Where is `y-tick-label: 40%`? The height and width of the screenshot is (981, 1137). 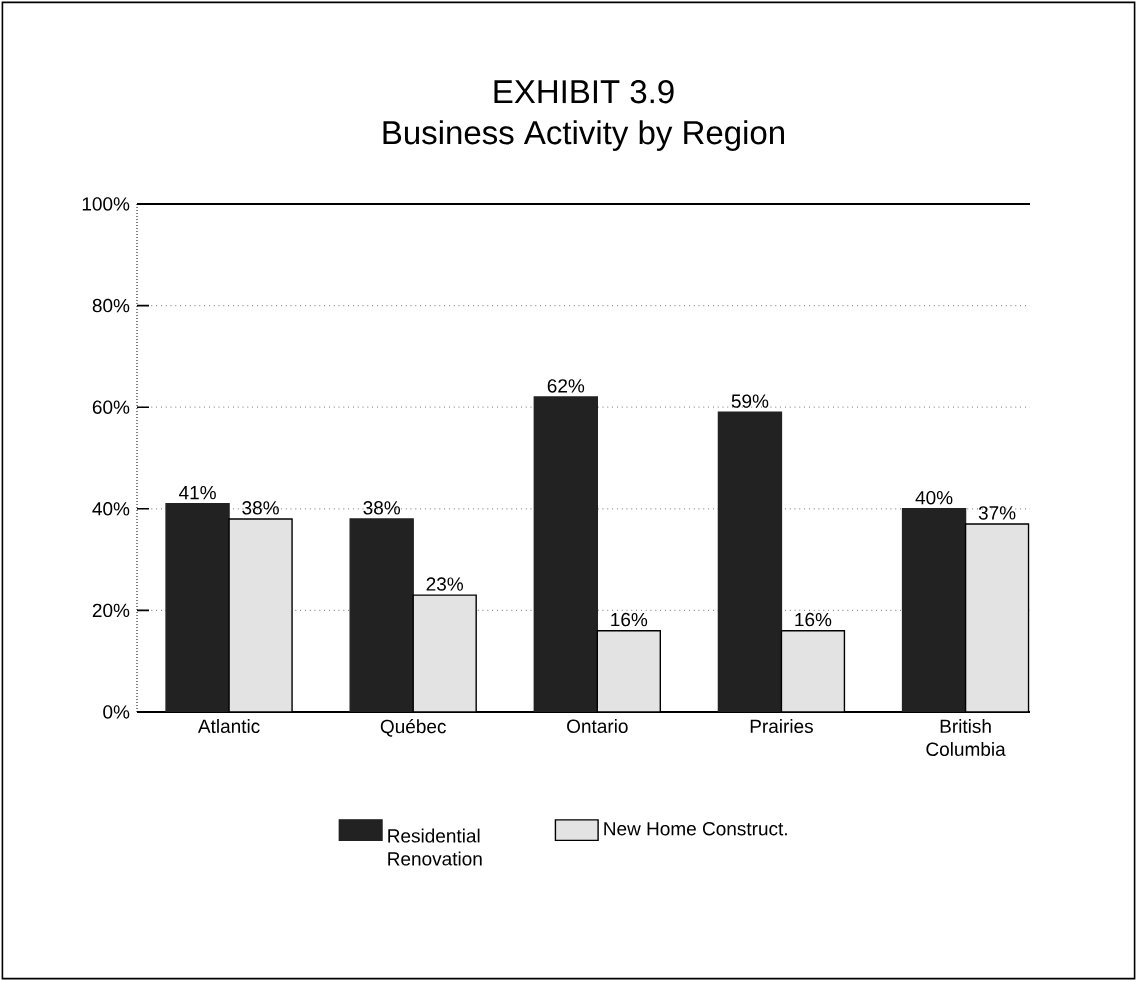
y-tick-label: 40% is located at coordinates (111, 509).